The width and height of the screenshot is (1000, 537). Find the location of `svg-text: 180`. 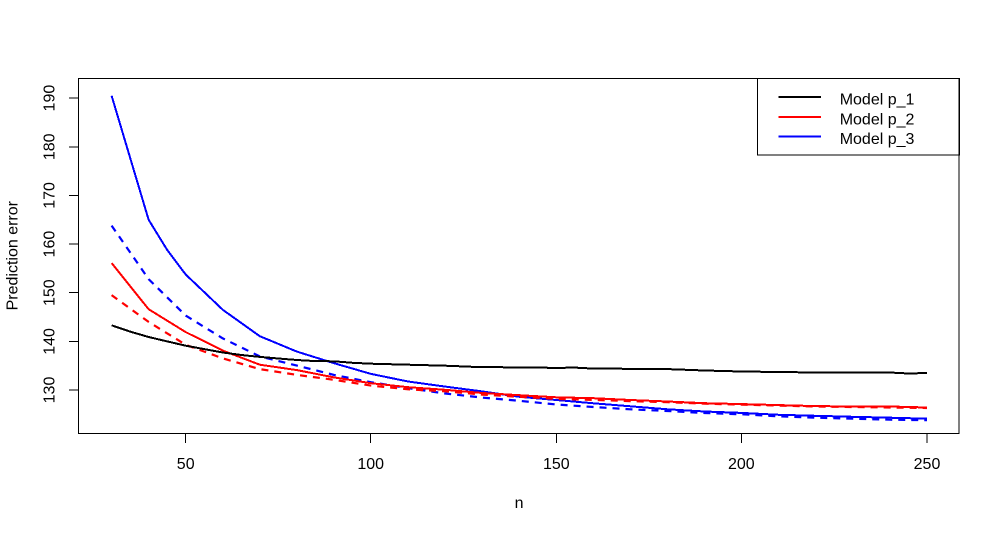

svg-text: 180 is located at coordinates (50, 146).